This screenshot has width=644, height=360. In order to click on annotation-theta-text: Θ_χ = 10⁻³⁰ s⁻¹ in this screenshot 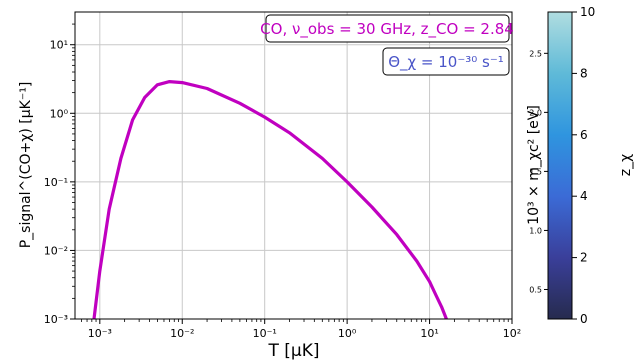, I will do `click(446, 62)`.